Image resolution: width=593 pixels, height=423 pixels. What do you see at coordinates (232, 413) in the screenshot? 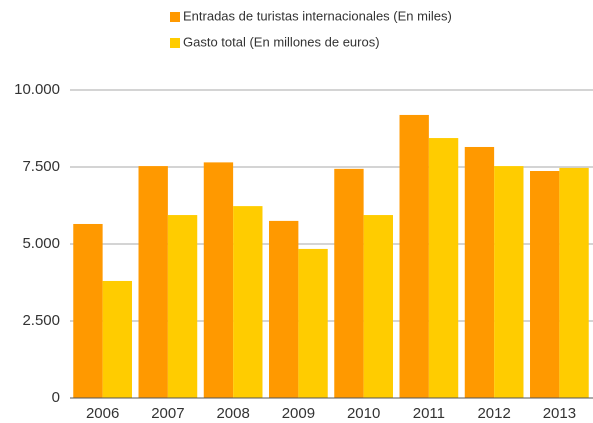
I see `x-tick-label: 2008` at bounding box center [232, 413].